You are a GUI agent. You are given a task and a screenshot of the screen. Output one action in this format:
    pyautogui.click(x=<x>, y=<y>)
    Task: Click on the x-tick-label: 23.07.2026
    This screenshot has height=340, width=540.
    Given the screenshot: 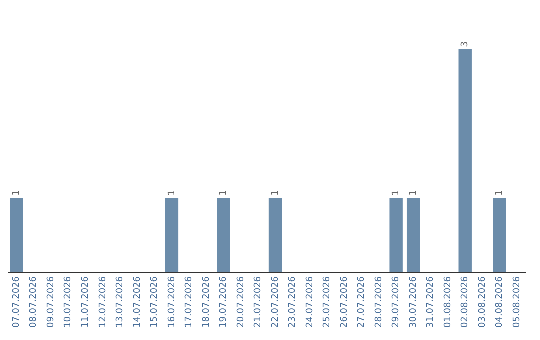 What is the action you would take?
    pyautogui.click(x=293, y=302)
    